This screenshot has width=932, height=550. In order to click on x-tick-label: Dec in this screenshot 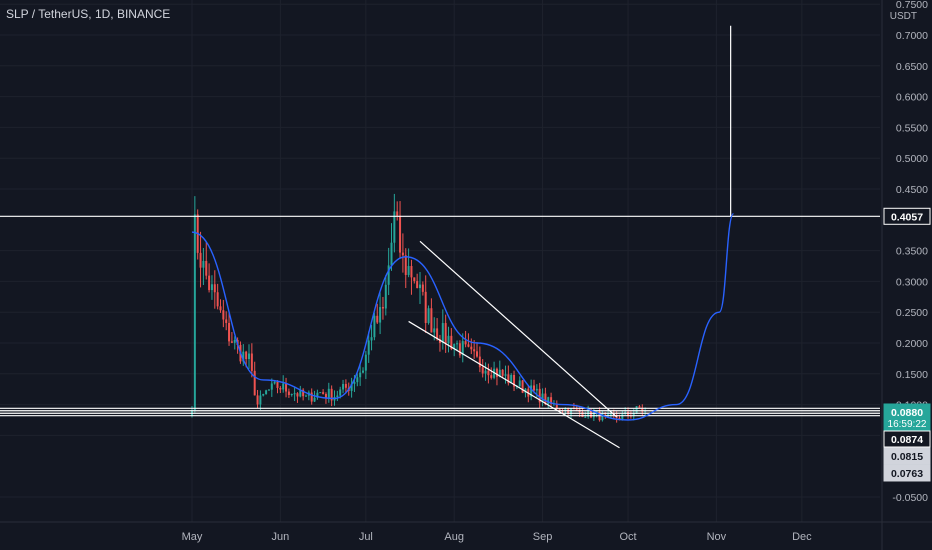, I will do `click(802, 537)`.